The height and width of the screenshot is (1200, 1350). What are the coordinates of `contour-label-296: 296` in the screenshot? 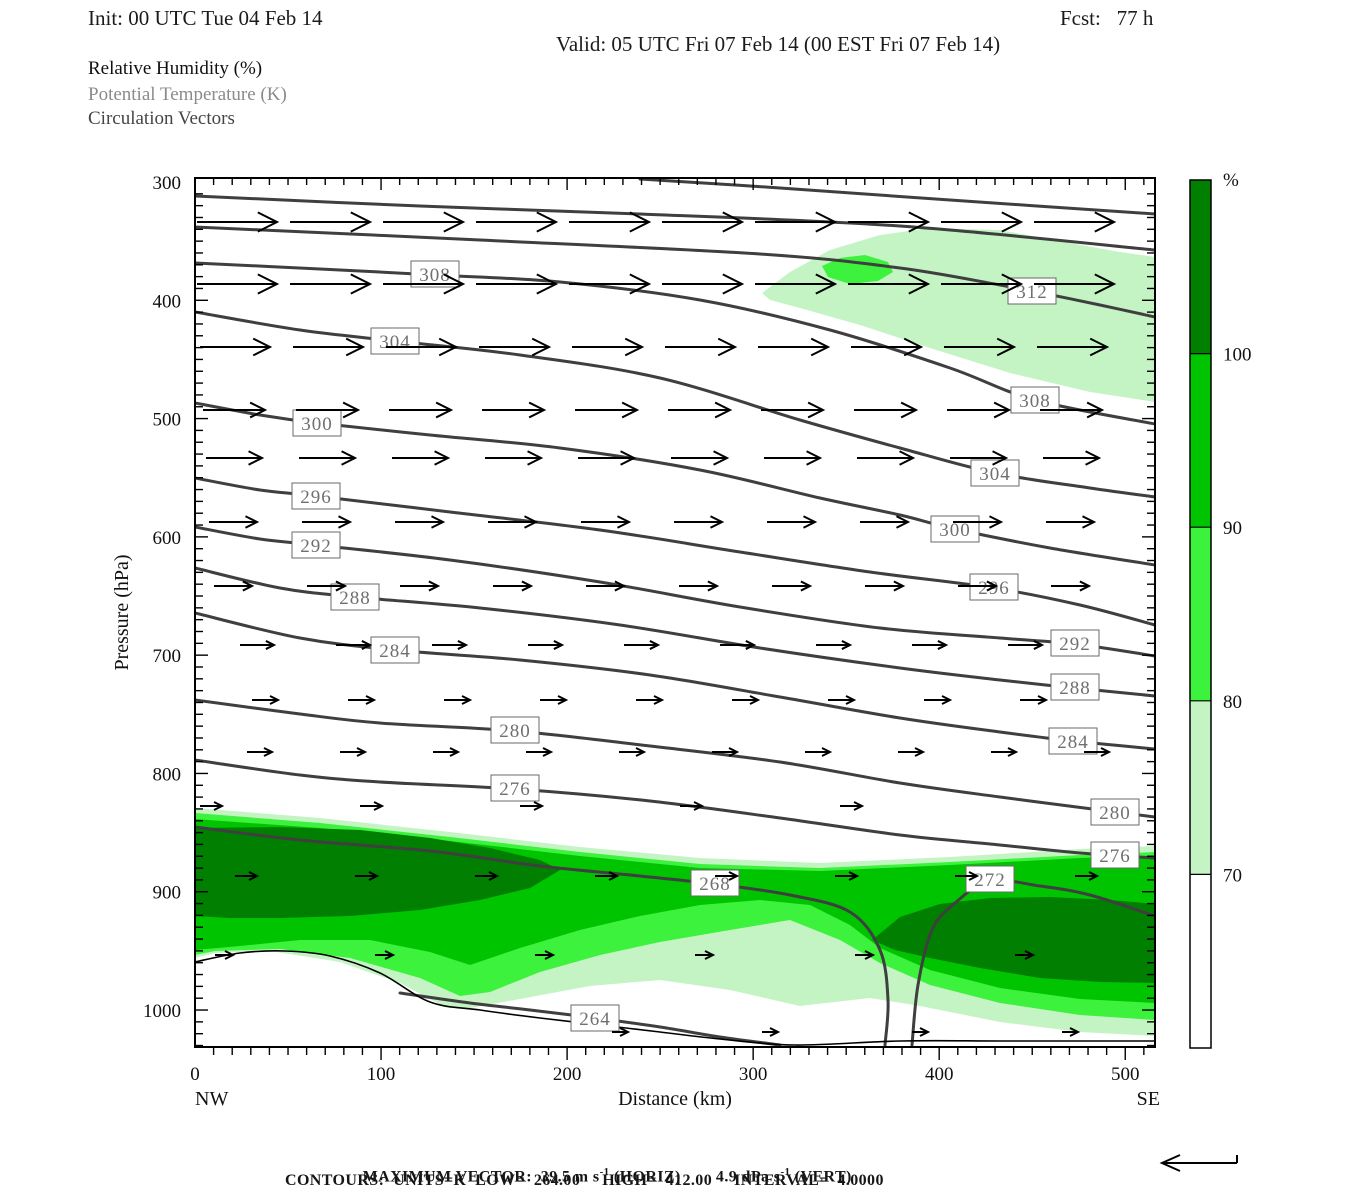 It's located at (994, 588).